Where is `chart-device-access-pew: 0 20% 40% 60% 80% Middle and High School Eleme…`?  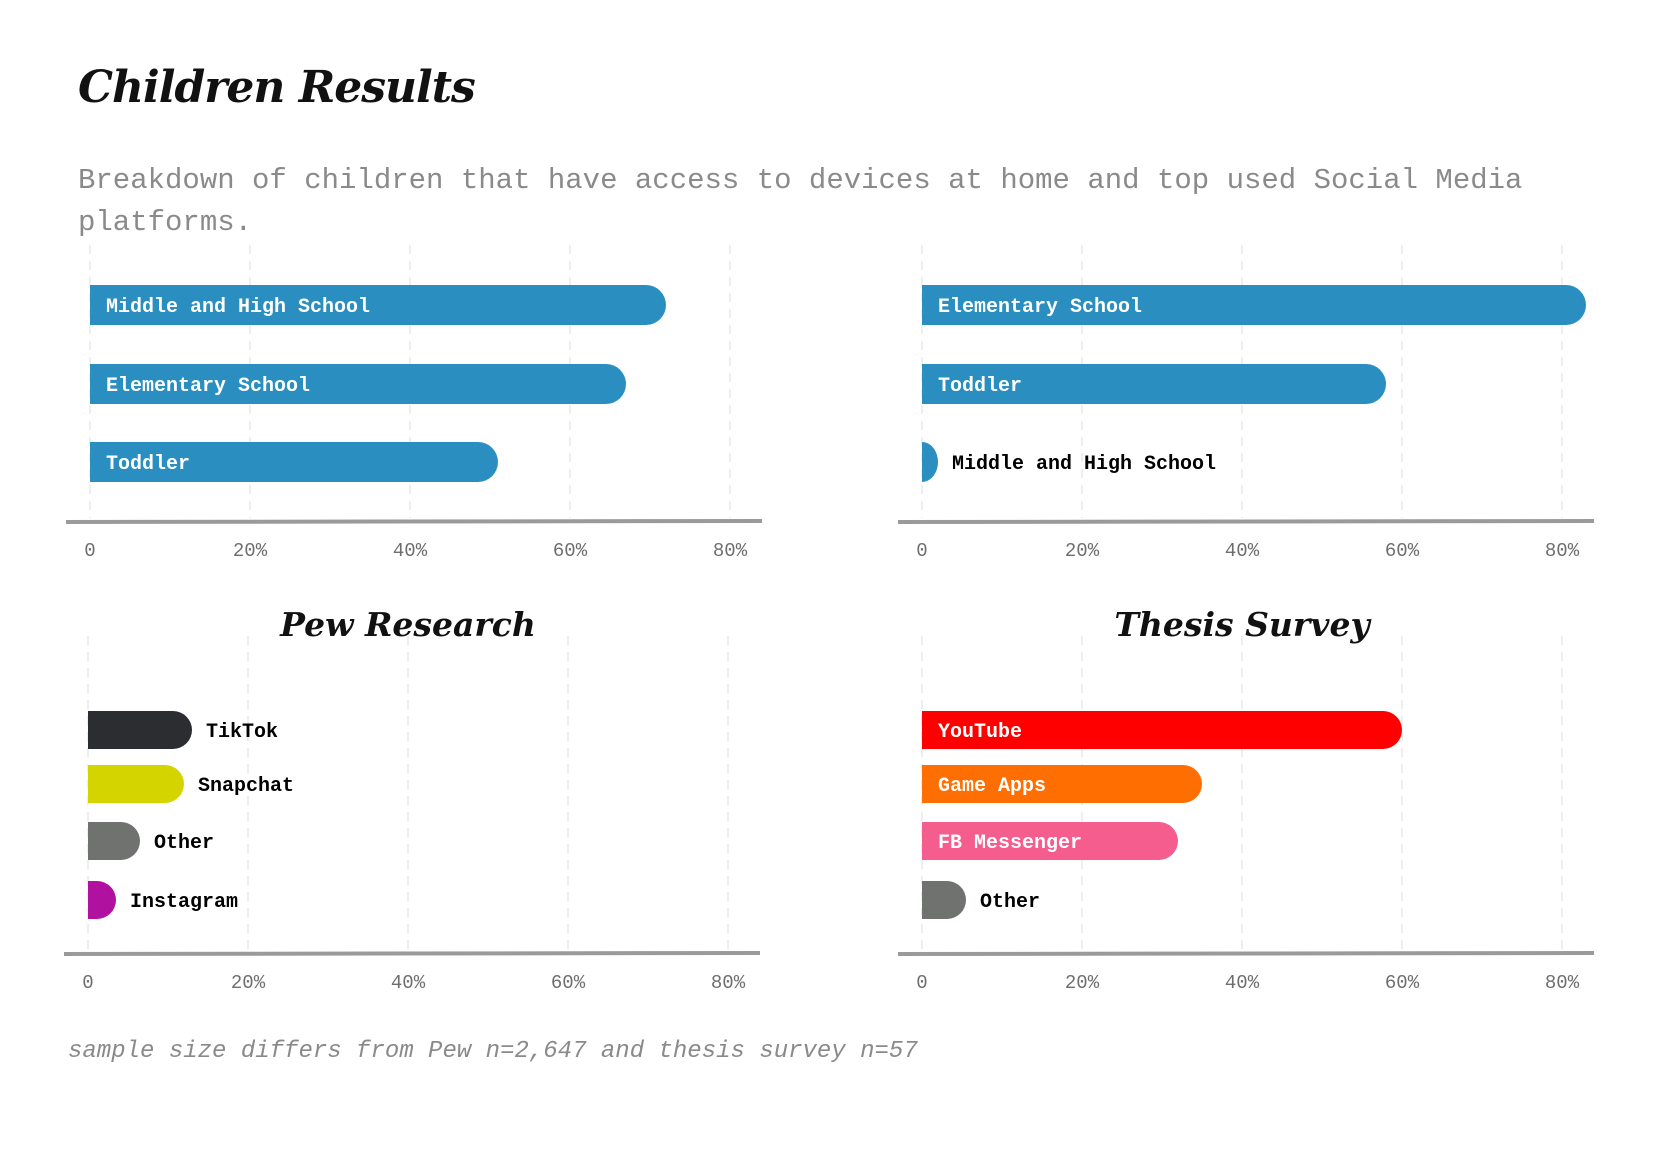 chart-device-access-pew: 0 20% 40% 60% 80% Middle and High School Eleme… is located at coordinates (414, 403).